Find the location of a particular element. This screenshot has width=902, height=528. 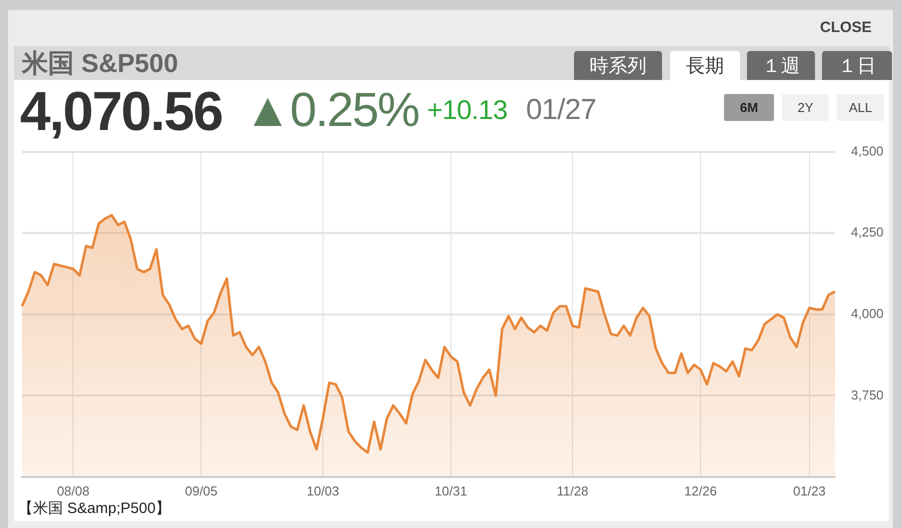

x-tick-label: 08/08 is located at coordinates (73, 490).